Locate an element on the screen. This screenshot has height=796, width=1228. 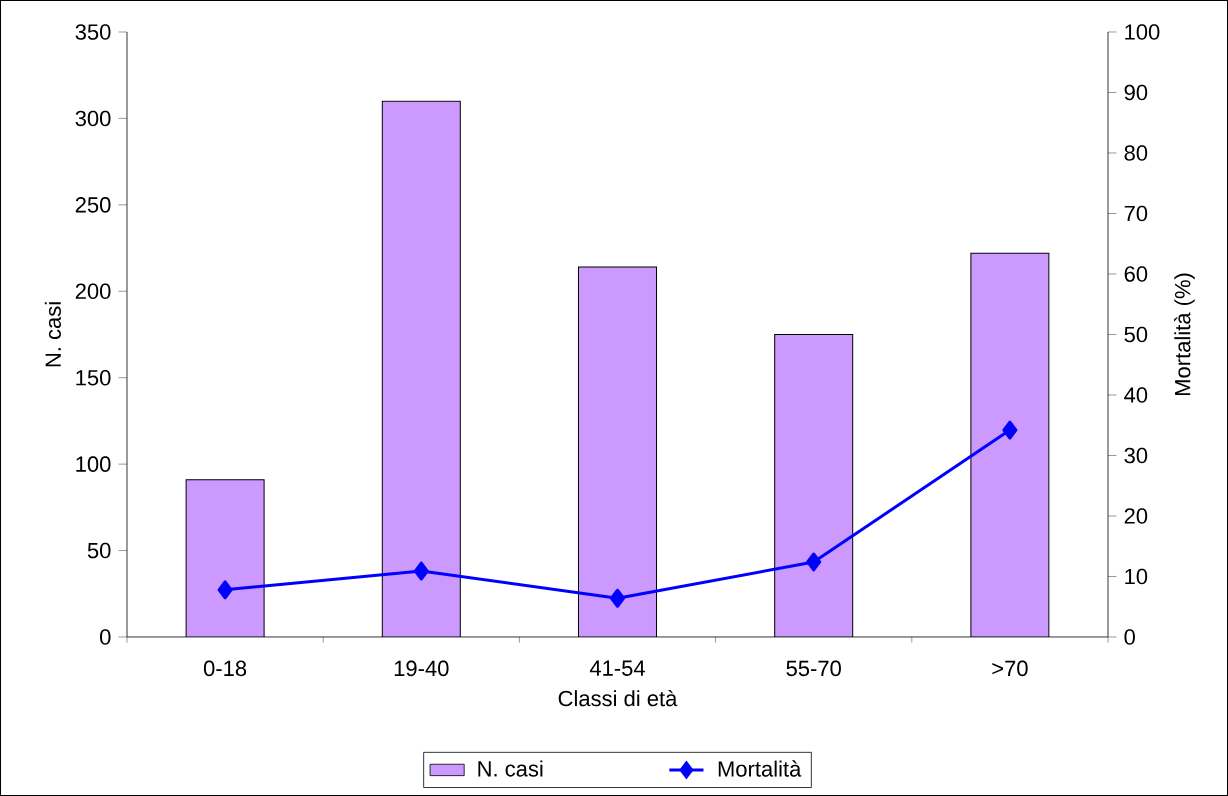
y2-tick-label: 100 is located at coordinates (1142, 32).